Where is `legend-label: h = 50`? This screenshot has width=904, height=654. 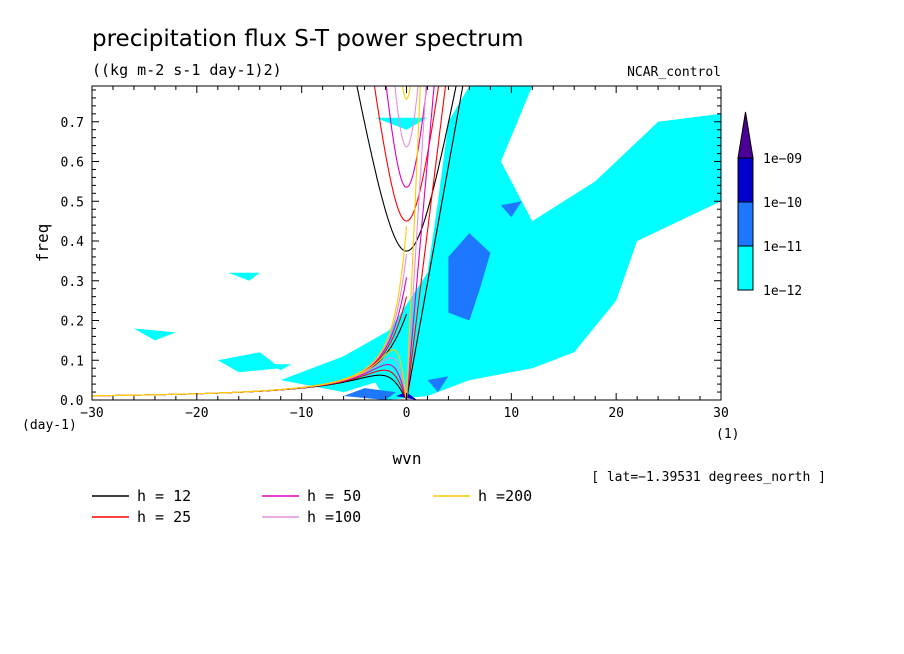 legend-label: h = 50 is located at coordinates (334, 496).